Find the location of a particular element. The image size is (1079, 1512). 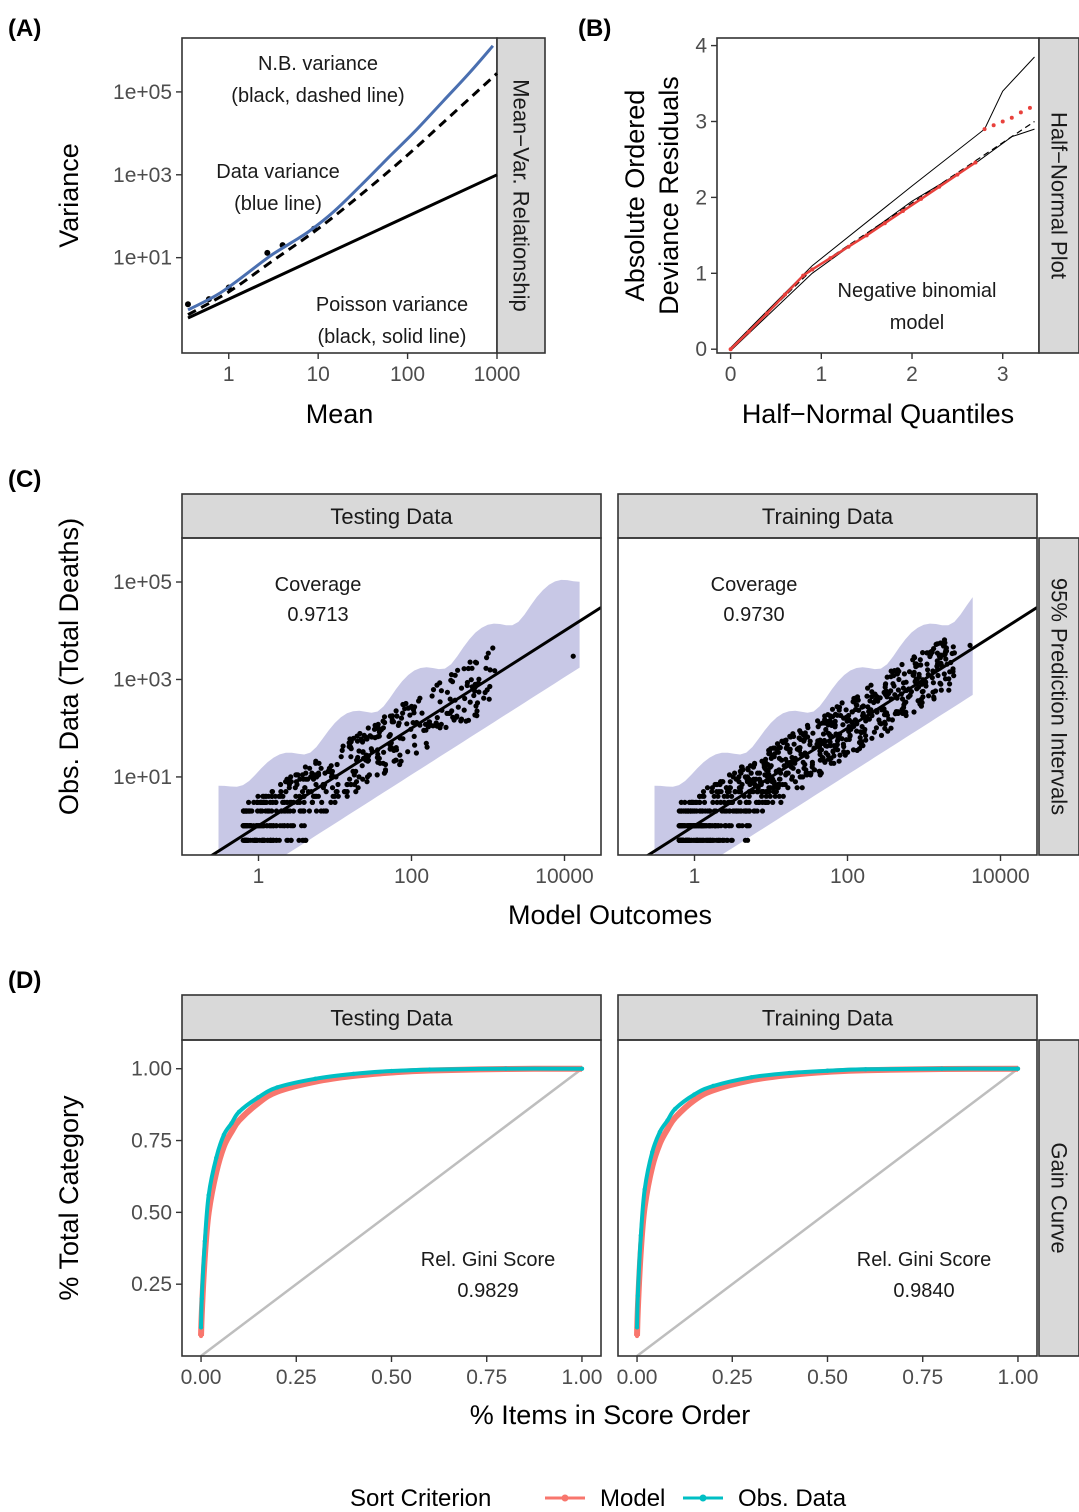

panel-c-testing-data-x-tick-label-1: 100 is located at coordinates (411, 876).